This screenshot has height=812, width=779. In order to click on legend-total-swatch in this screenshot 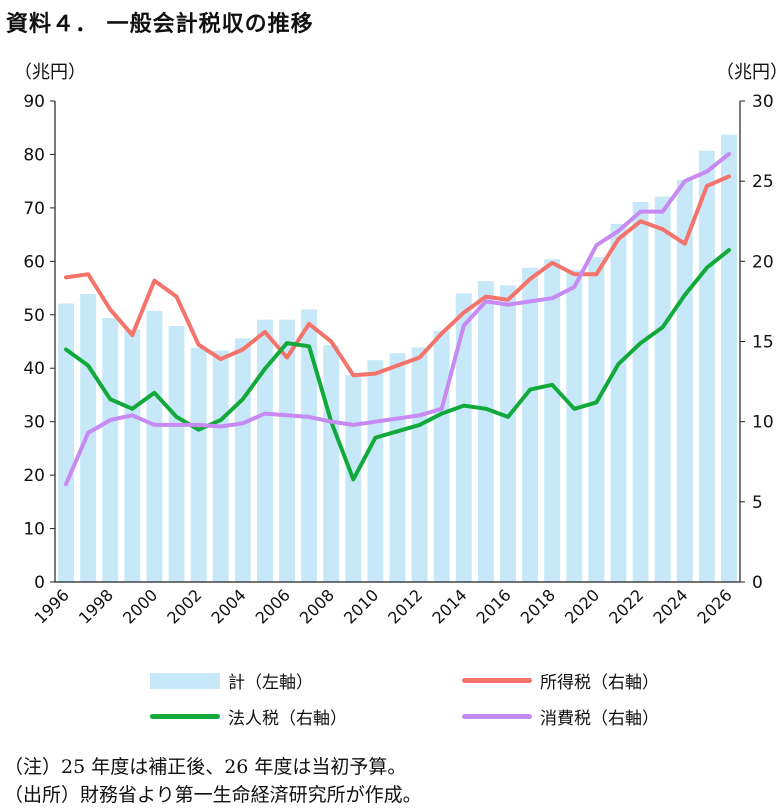, I will do `click(185, 680)`.